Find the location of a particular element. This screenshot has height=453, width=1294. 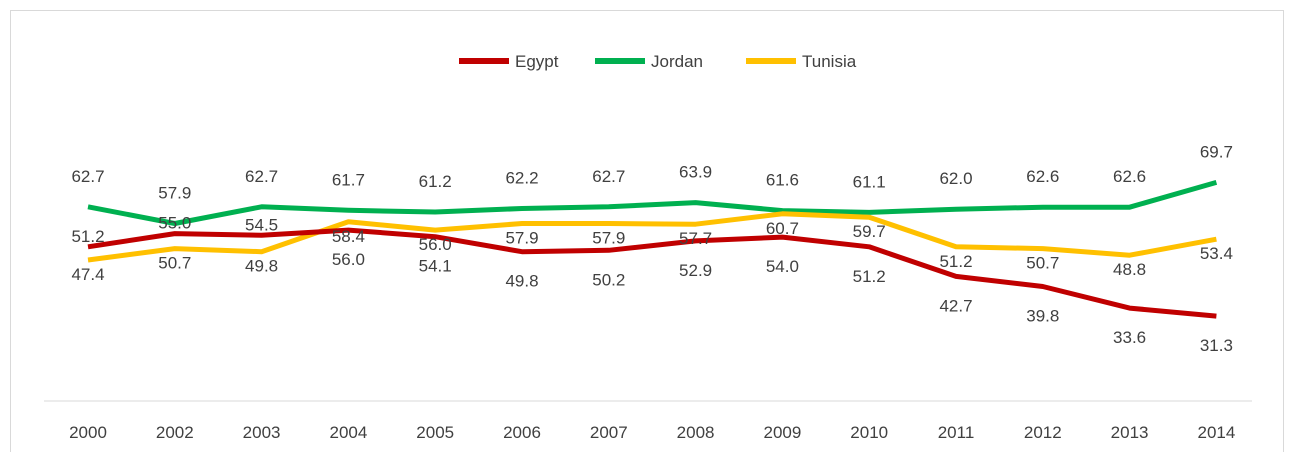

legend: Egypt Jordan Tunisia is located at coordinates (658, 61).